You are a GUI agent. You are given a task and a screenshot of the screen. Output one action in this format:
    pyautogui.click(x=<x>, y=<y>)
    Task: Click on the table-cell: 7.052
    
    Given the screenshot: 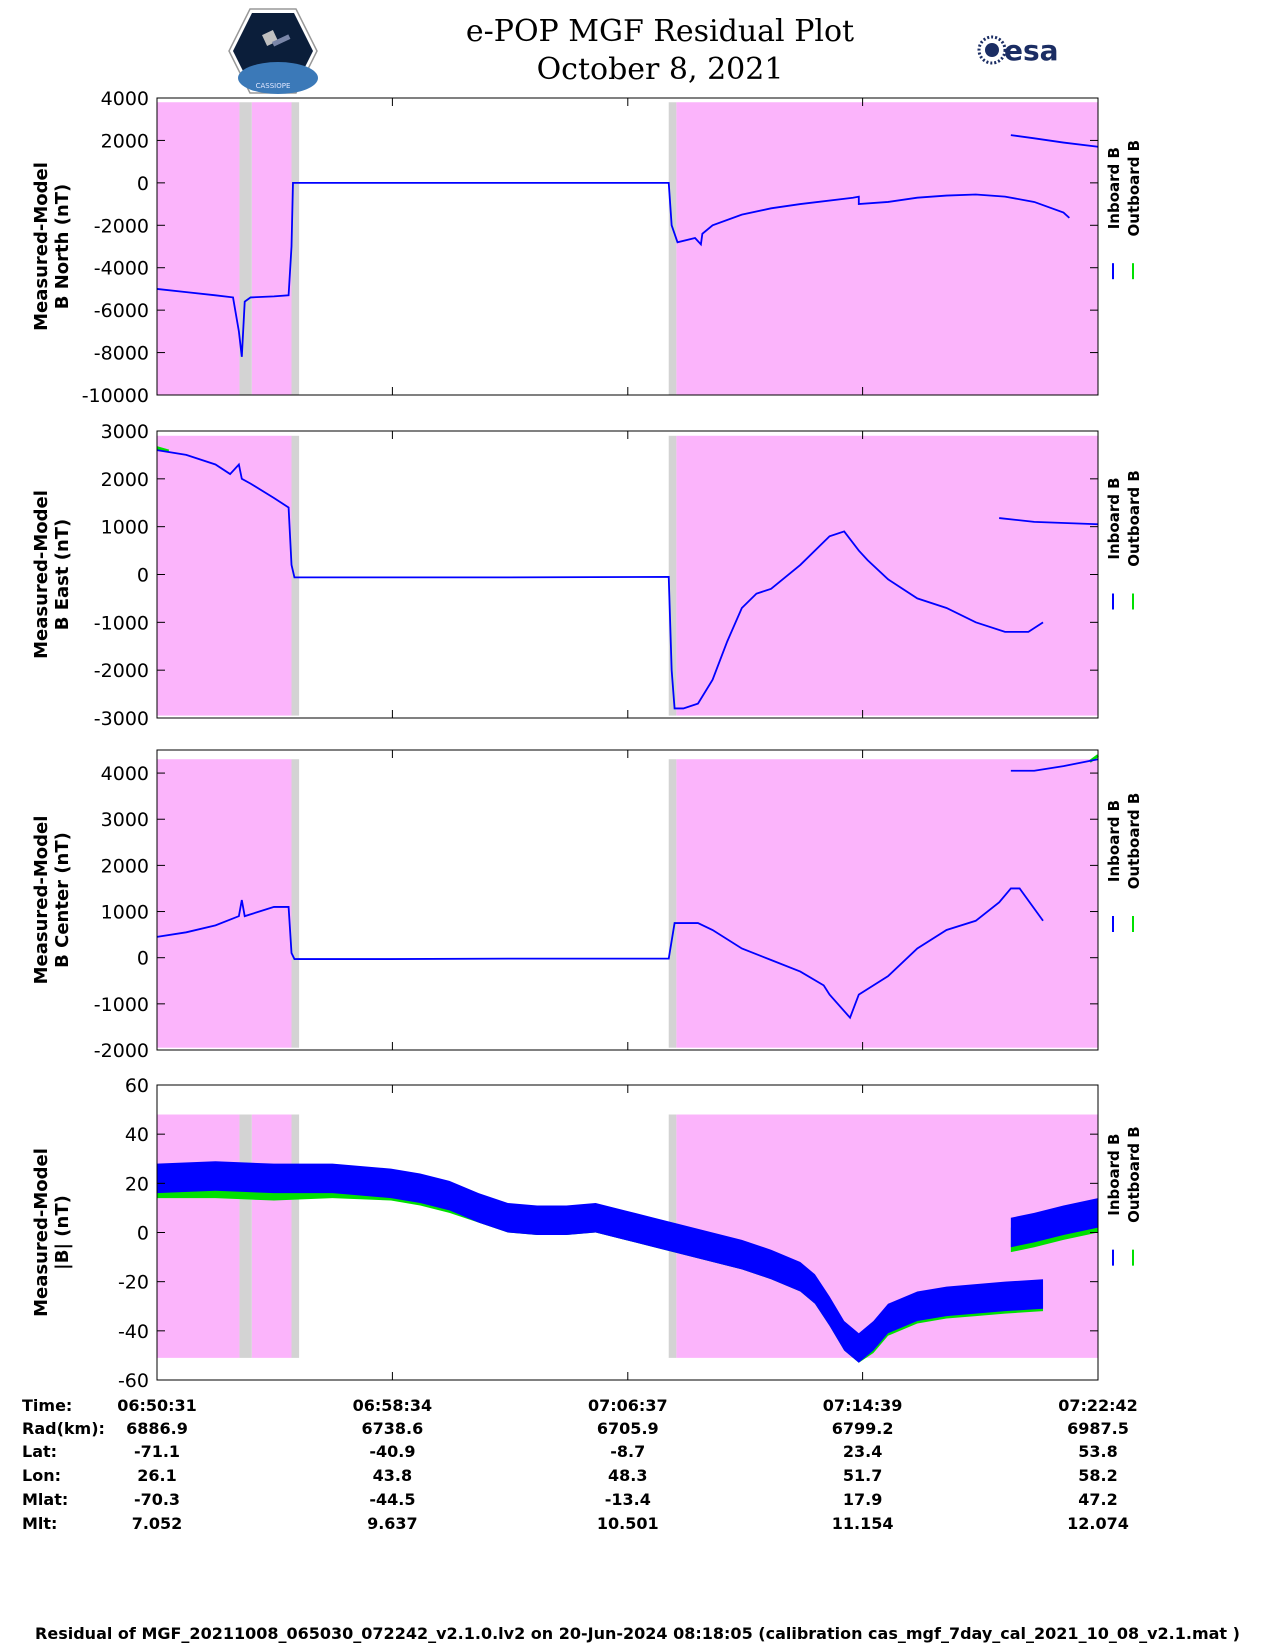 What is the action you would take?
    pyautogui.click(x=157, y=1523)
    